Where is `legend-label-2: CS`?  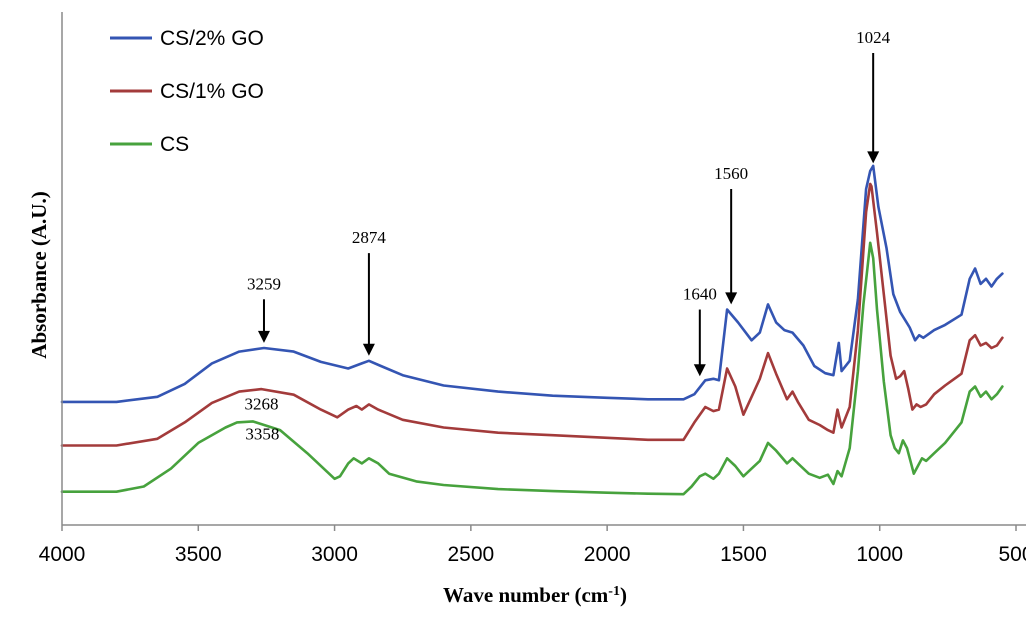
legend-label-2: CS is located at coordinates (174, 144).